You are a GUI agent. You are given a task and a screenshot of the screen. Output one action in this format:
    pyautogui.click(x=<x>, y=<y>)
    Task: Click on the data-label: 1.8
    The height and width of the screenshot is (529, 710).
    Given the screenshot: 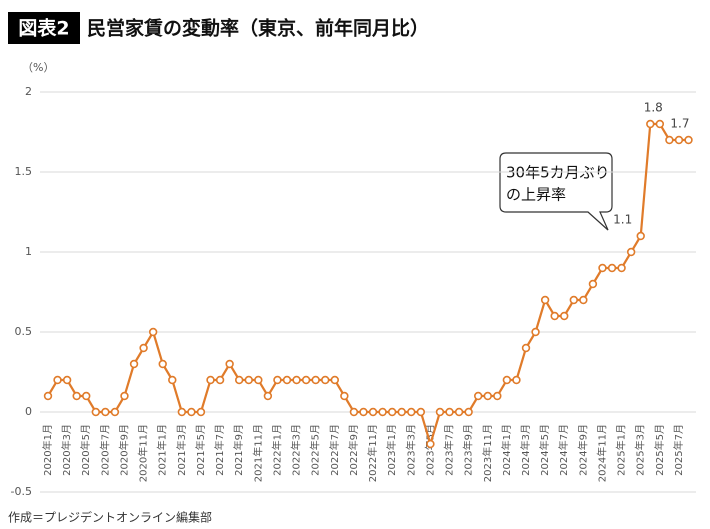 What is the action you would take?
    pyautogui.click(x=653, y=108)
    